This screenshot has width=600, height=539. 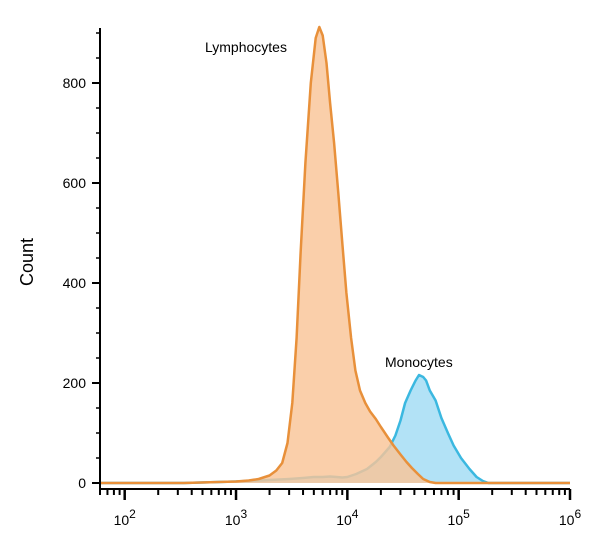 I want to click on y-tick-label: 800, so click(x=75, y=83).